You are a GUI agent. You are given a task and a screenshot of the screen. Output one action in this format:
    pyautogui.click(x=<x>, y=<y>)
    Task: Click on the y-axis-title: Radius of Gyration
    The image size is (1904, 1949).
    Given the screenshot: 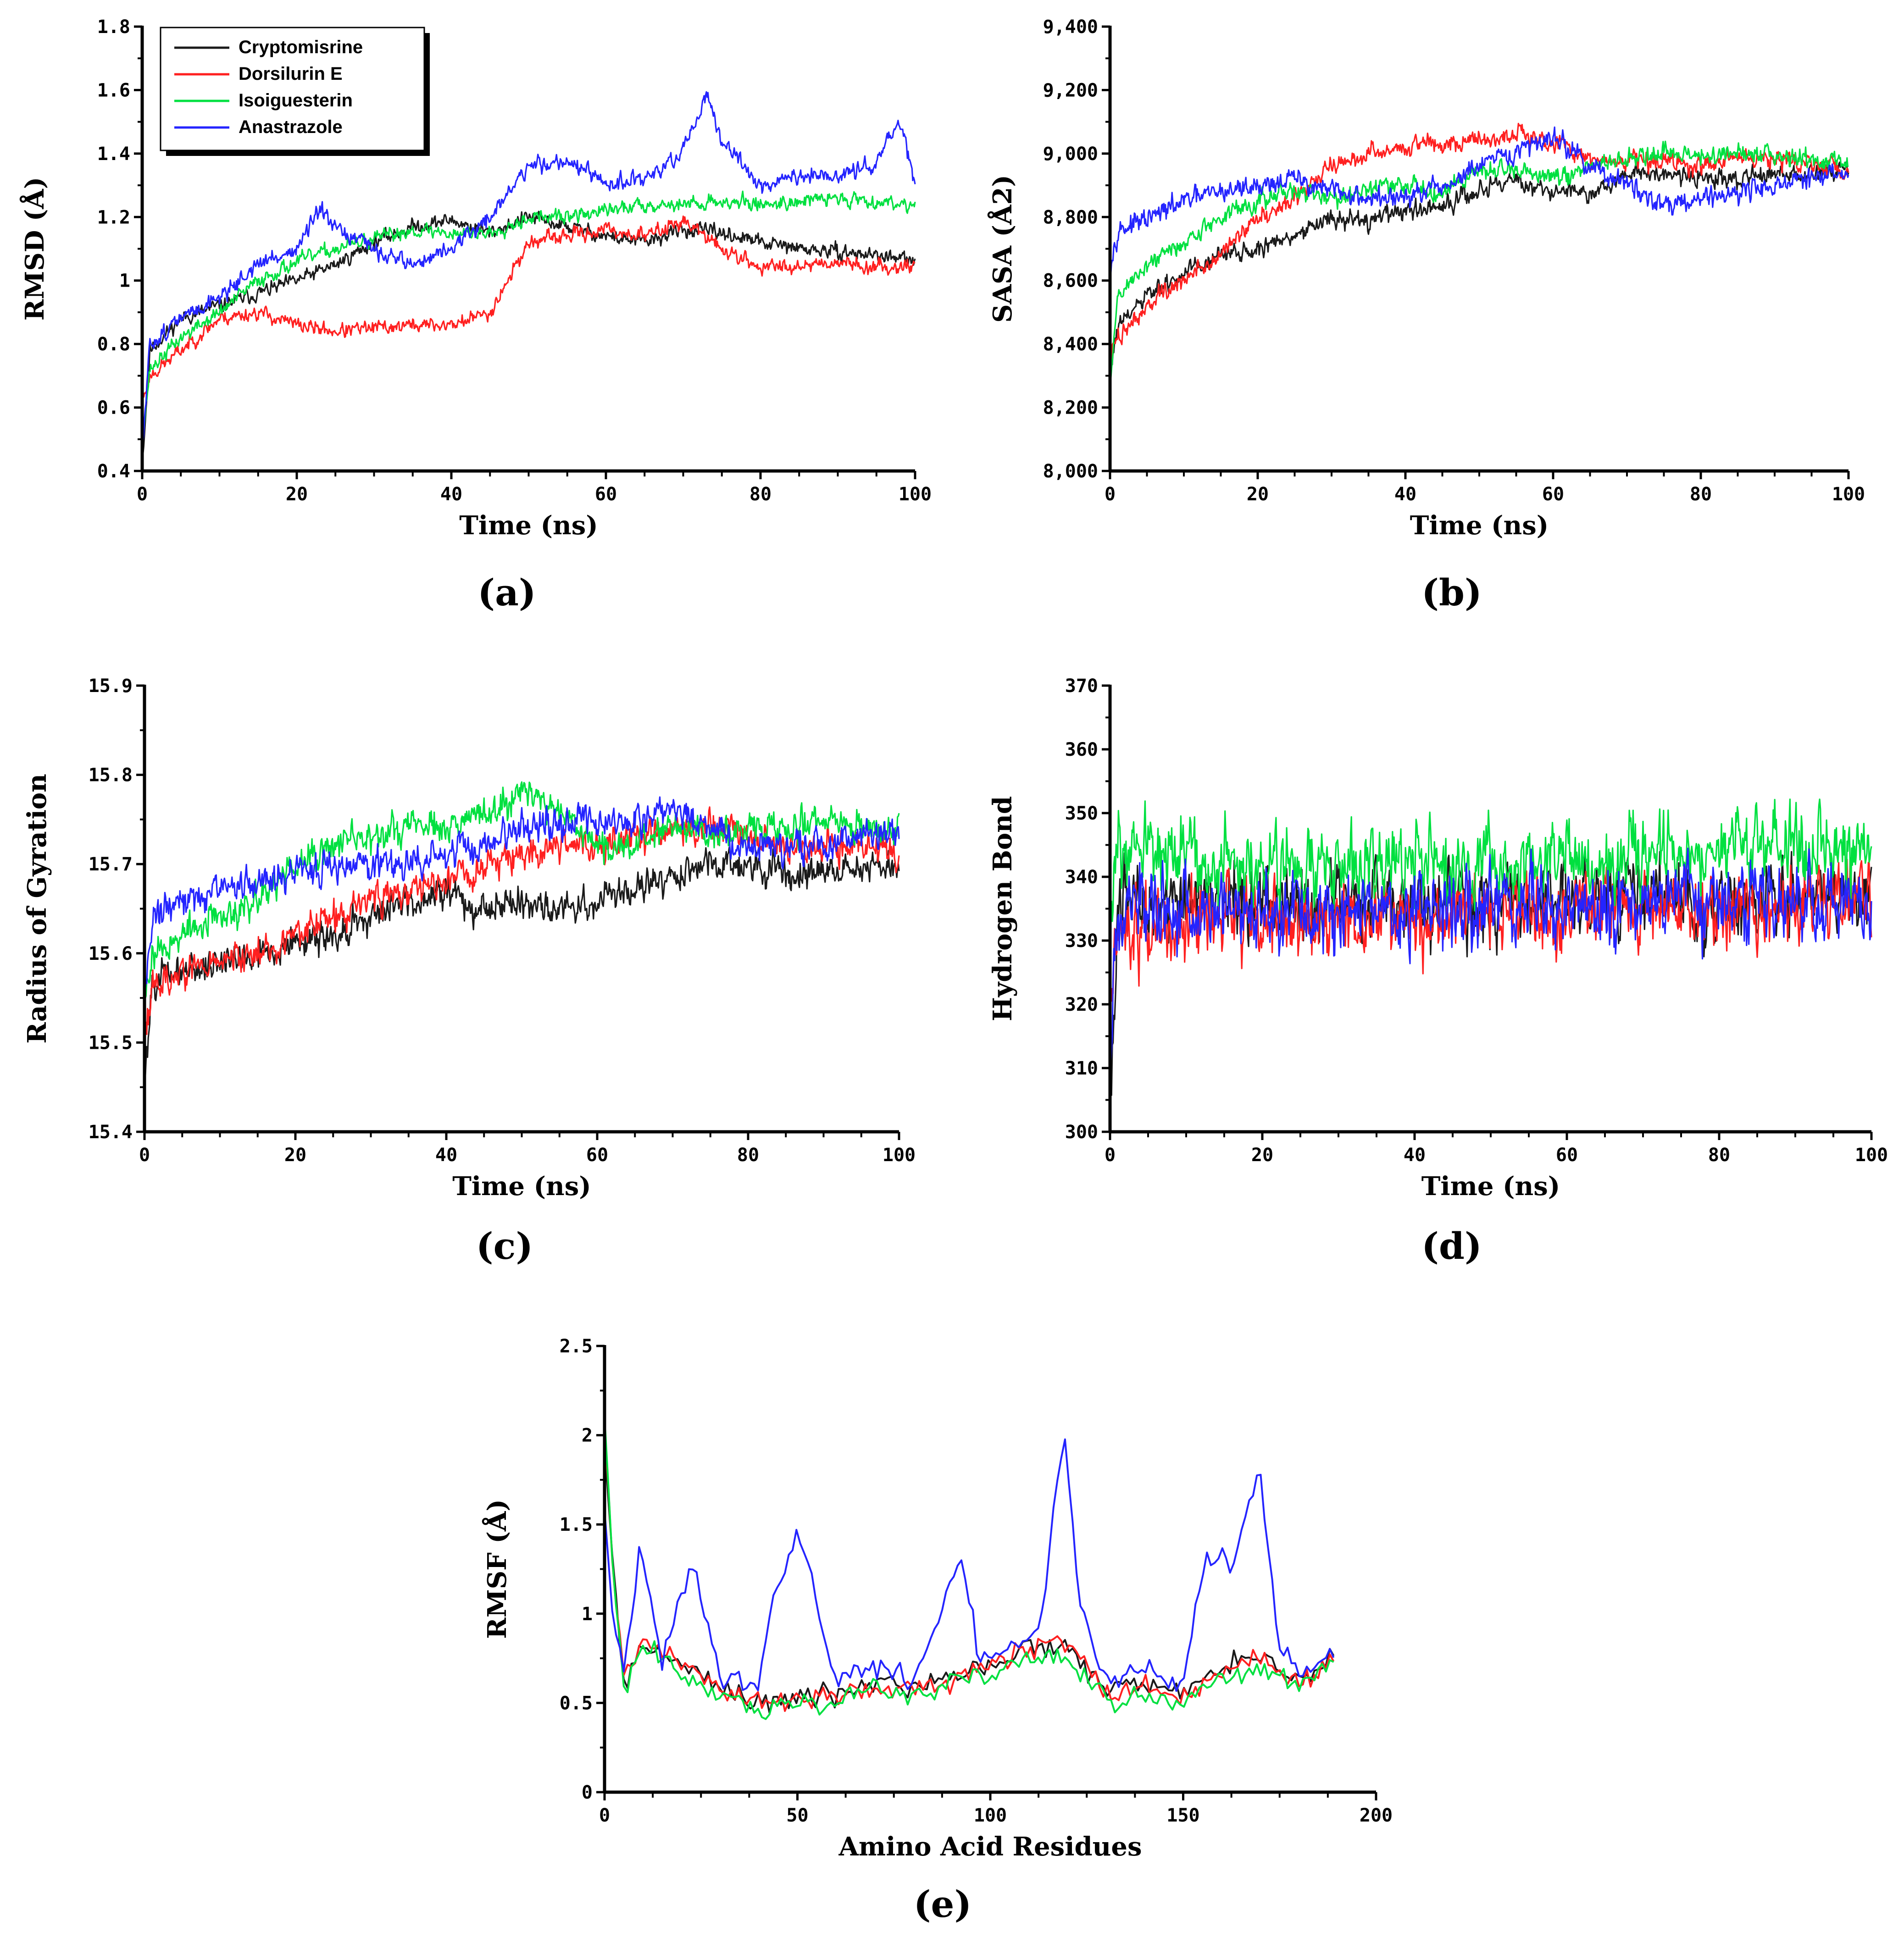 What is the action you would take?
    pyautogui.click(x=37, y=909)
    